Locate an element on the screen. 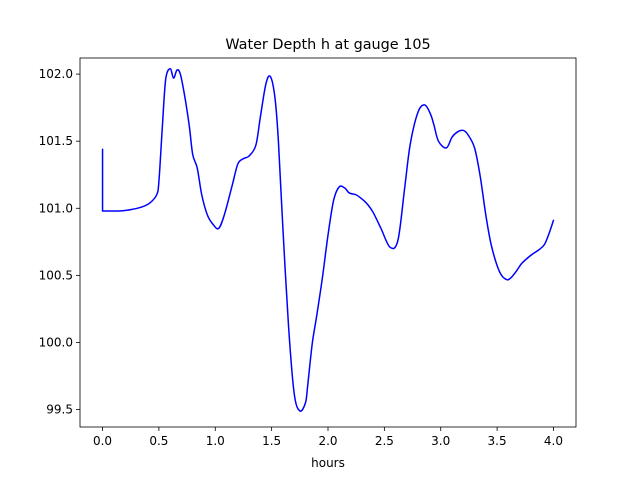 The image size is (640, 480). x-tick-label: 3.0 is located at coordinates (440, 441).